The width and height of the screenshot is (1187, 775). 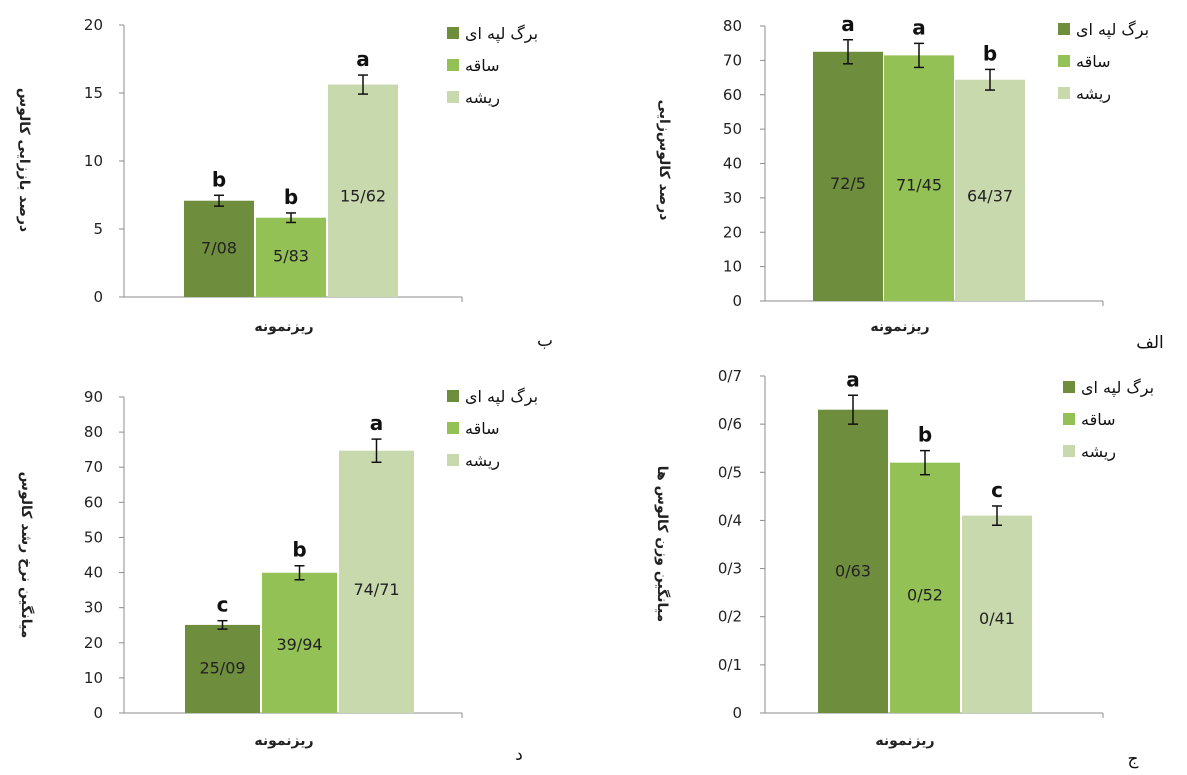 What do you see at coordinates (93, 93) in the screenshot?
I see `y-tick-label: 15` at bounding box center [93, 93].